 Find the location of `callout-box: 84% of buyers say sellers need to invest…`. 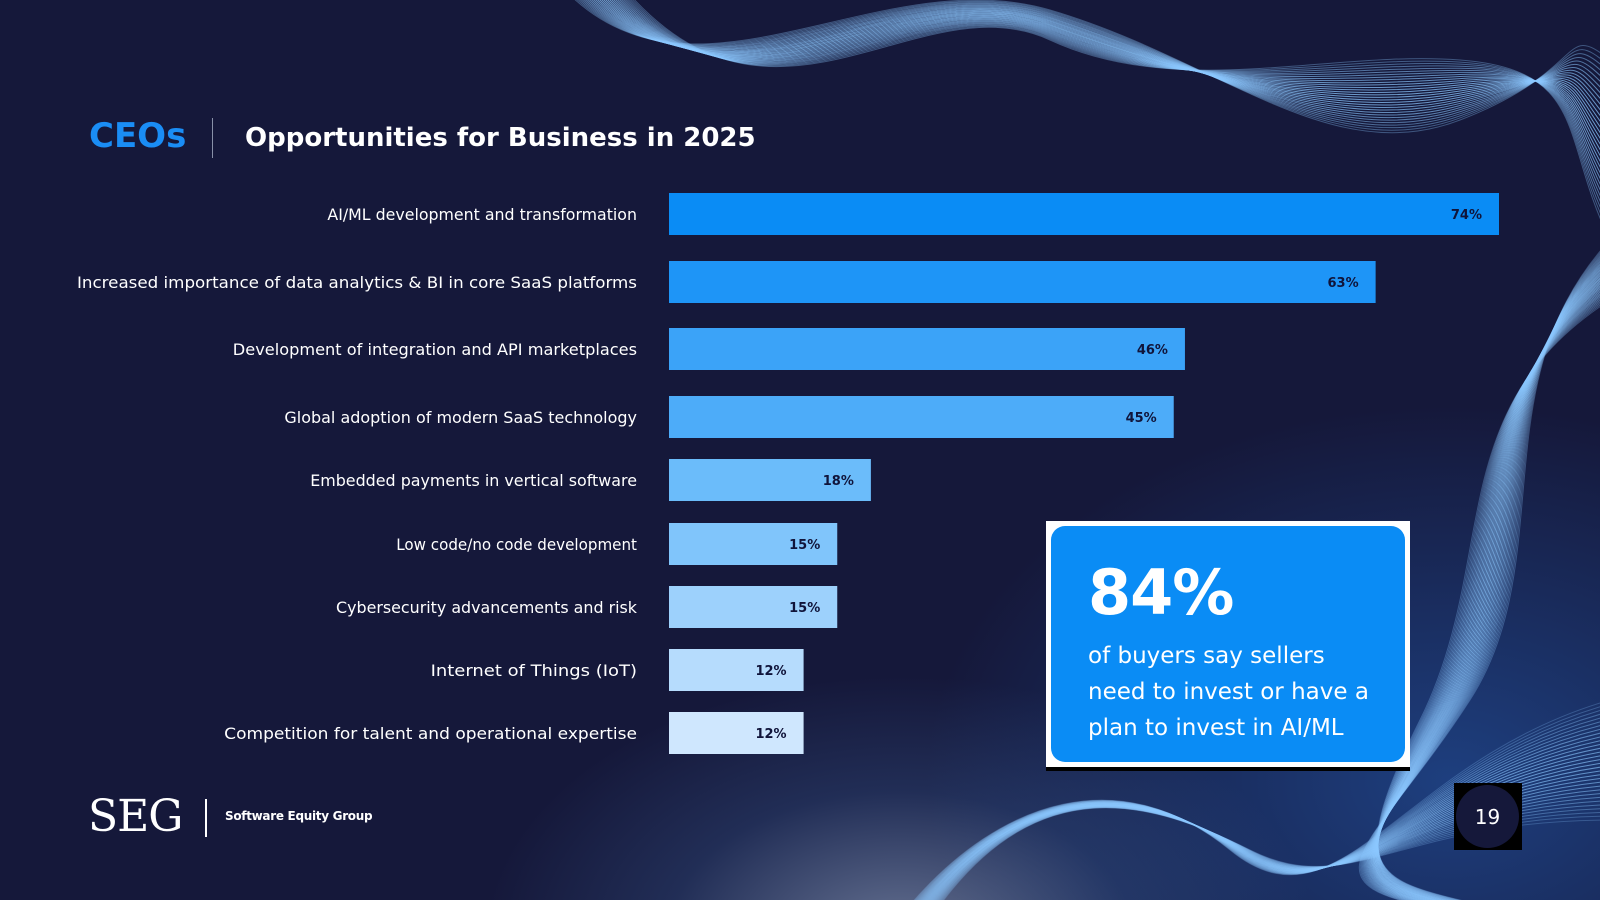

callout-box: 84% of buyers say sellers need to invest… is located at coordinates (1228, 644).